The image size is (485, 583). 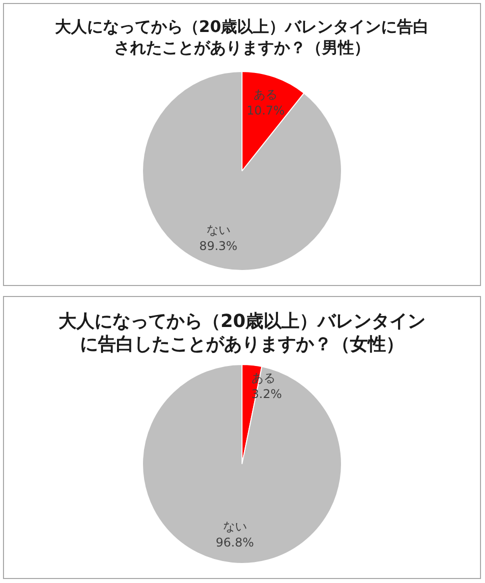 What do you see at coordinates (266, 94) in the screenshot?
I see `slice-label: ある` at bounding box center [266, 94].